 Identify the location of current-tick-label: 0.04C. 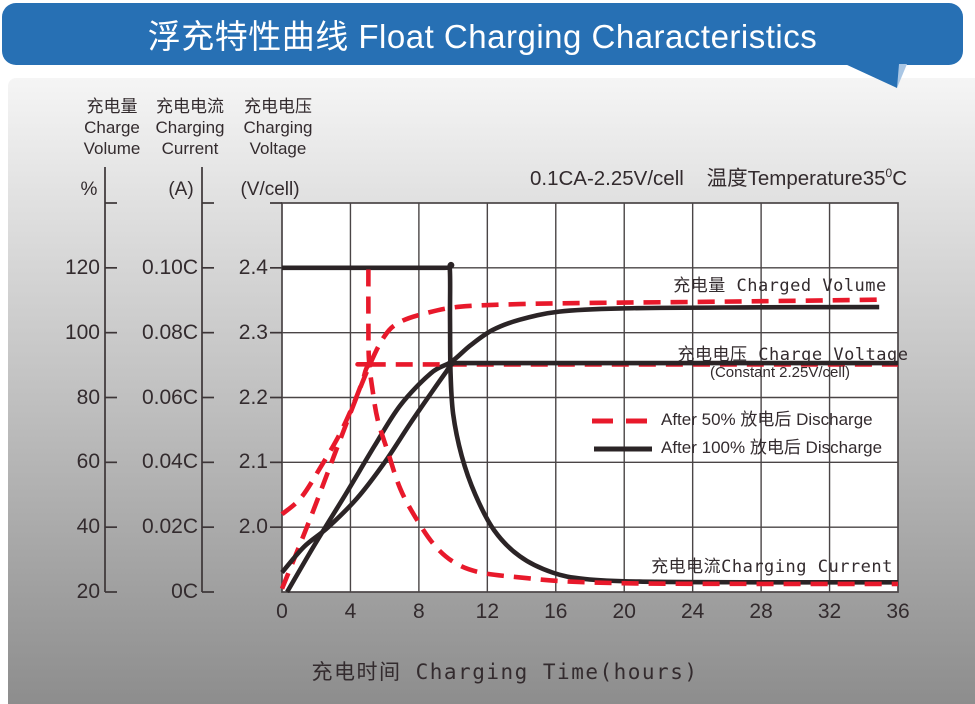
(169, 462).